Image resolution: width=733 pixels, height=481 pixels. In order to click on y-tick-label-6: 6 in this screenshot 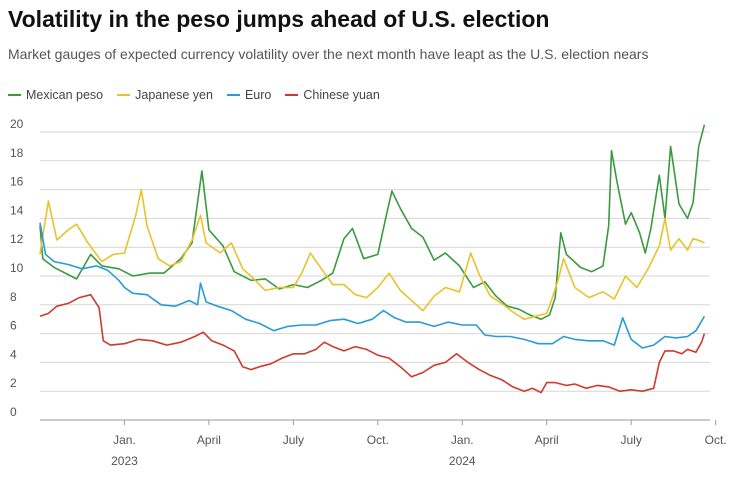, I will do `click(13, 326)`.